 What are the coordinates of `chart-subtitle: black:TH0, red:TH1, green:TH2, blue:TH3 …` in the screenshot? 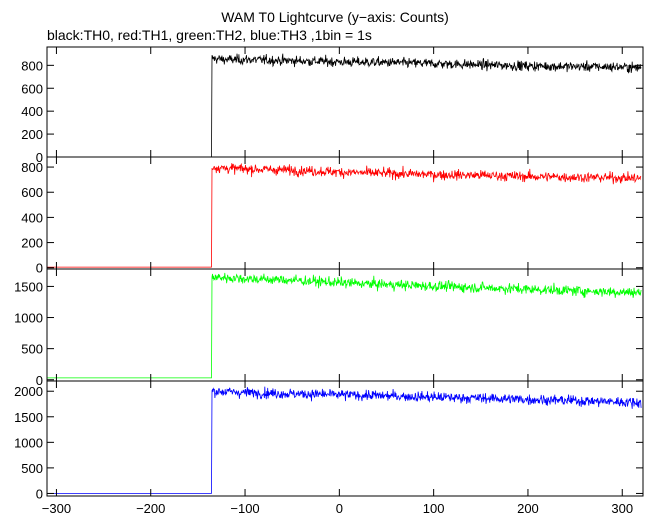 It's located at (209, 35).